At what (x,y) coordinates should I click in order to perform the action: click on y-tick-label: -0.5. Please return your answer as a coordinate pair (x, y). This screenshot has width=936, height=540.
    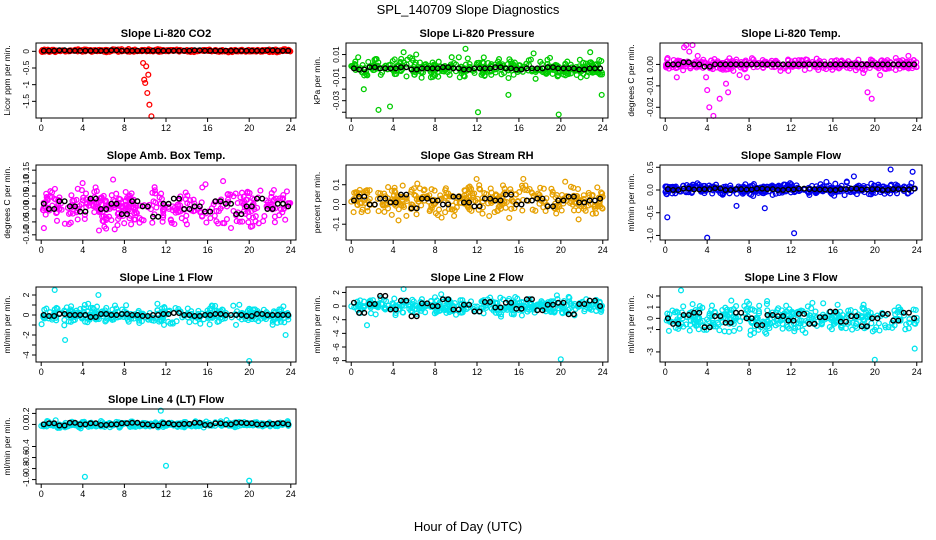
    Looking at the image, I should click on (650, 212).